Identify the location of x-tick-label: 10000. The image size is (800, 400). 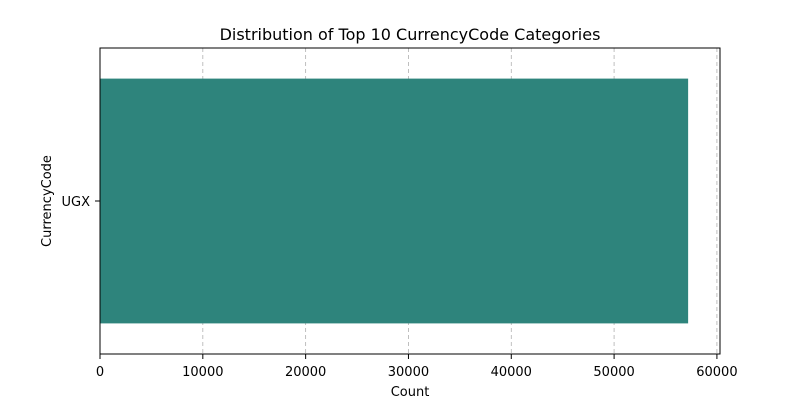
(202, 372).